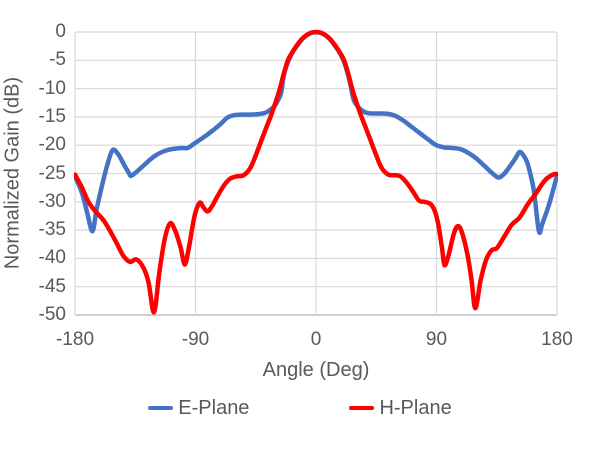  I want to click on x-tick-label-180: 180, so click(557, 339).